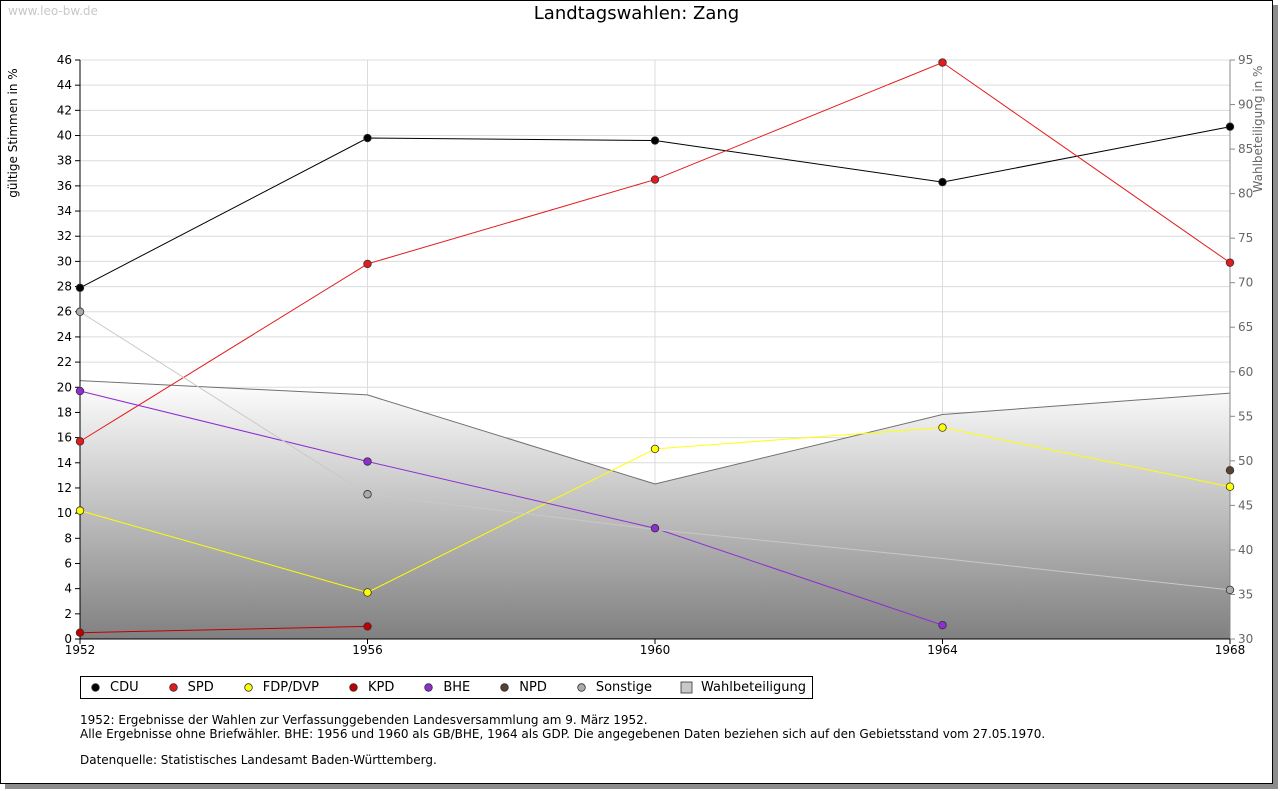  Describe the element at coordinates (942, 427) in the screenshot. I see `data-point-fdp-dvp-1964` at that location.